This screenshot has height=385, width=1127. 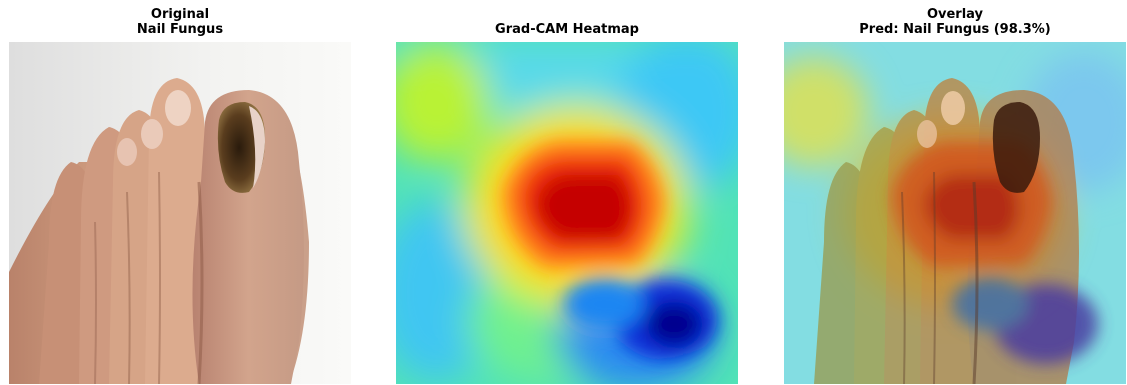 What do you see at coordinates (955, 14) in the screenshot?
I see `panel-title-line1: Overlay` at bounding box center [955, 14].